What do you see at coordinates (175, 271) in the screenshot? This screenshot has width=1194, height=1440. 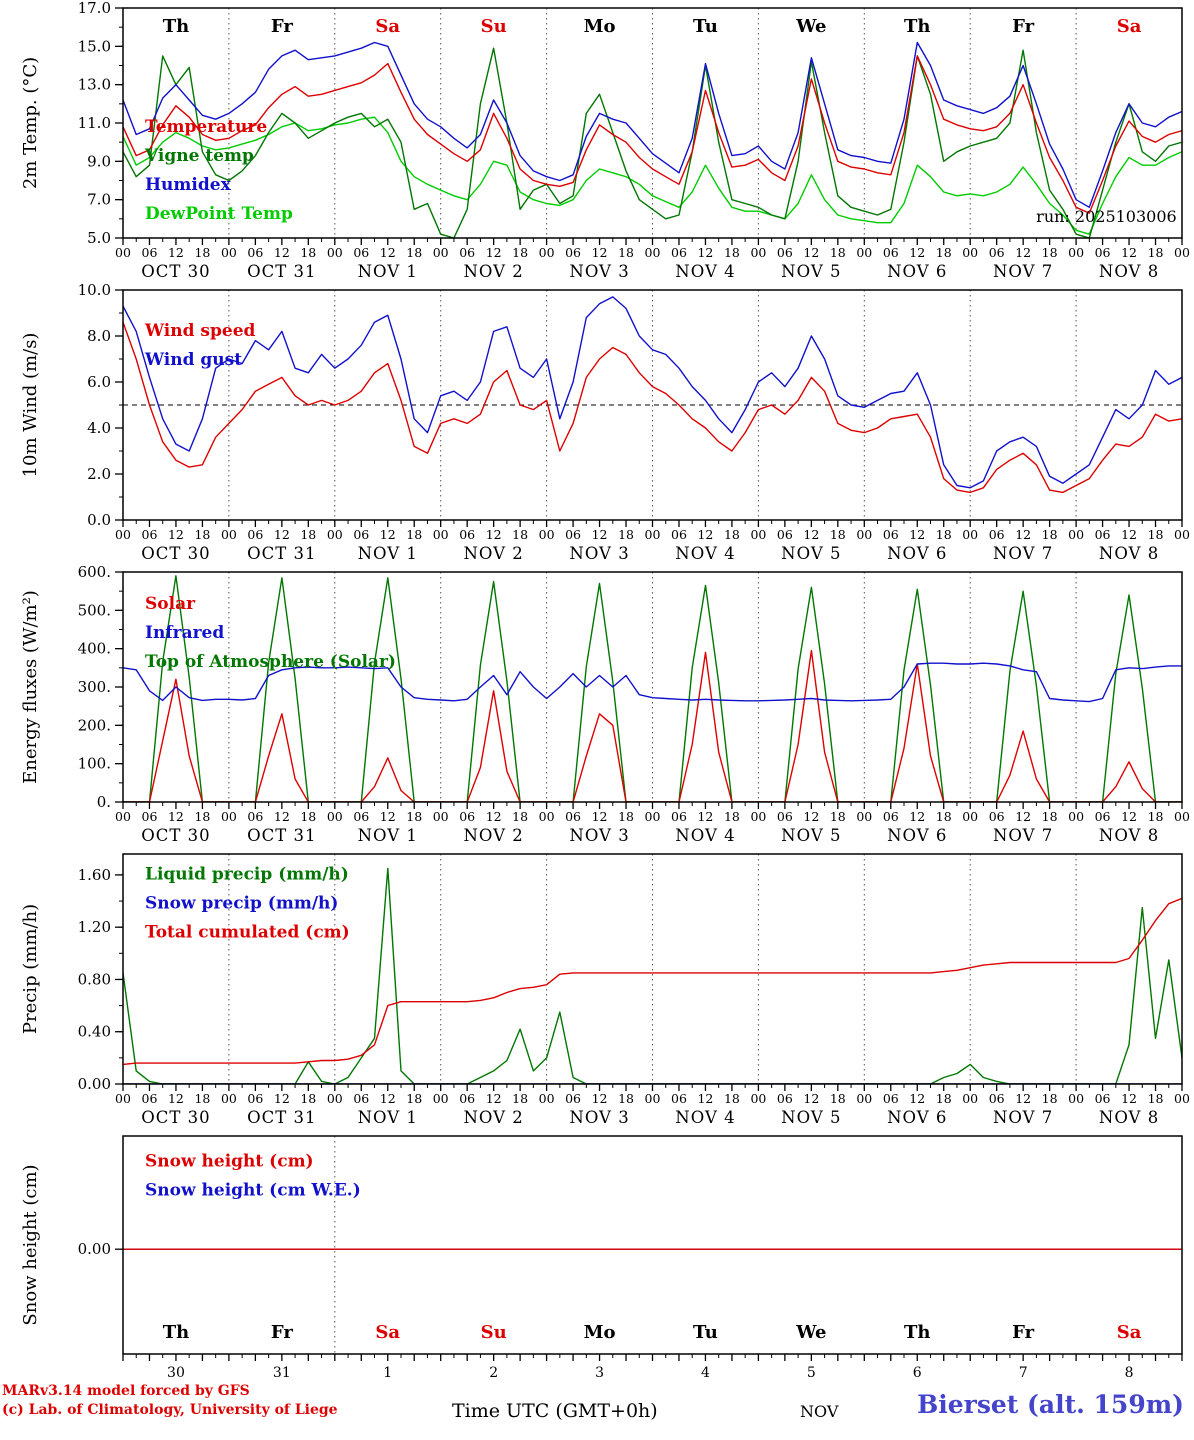 I see `date-label: OCT 30` at bounding box center [175, 271].